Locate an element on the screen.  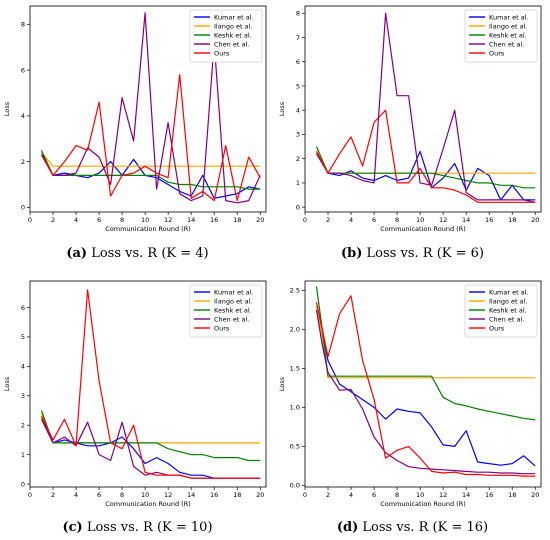
caption-a: (a) Loss vs. R (K = 4) is located at coordinates (137, 253).